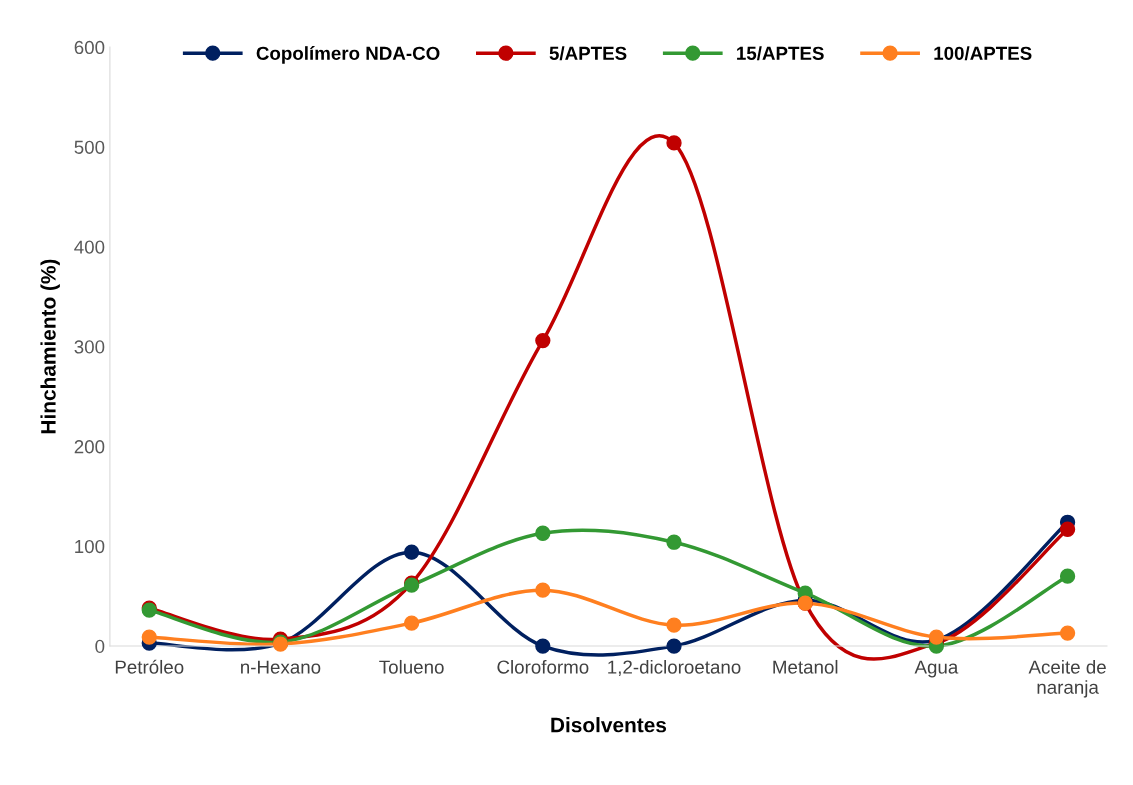  What do you see at coordinates (89, 447) in the screenshot?
I see `y-tick-label: 200` at bounding box center [89, 447].